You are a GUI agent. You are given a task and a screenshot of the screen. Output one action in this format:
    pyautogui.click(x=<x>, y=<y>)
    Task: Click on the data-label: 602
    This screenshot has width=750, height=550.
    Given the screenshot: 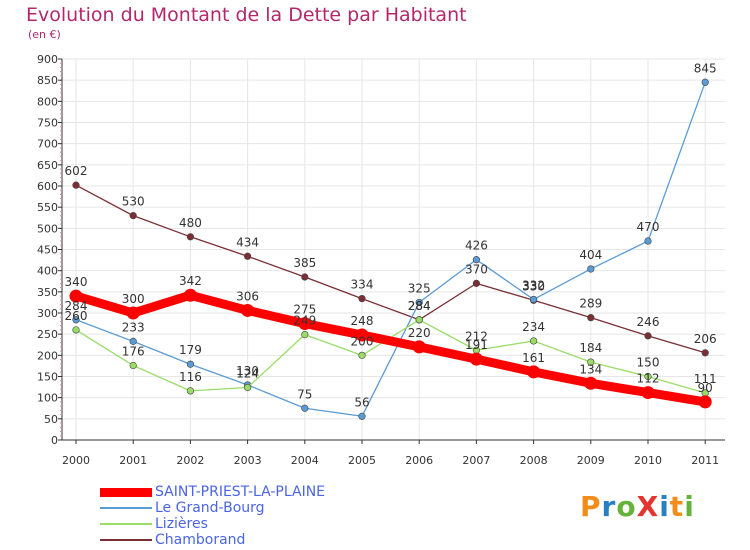 What is the action you would take?
    pyautogui.click(x=76, y=171)
    